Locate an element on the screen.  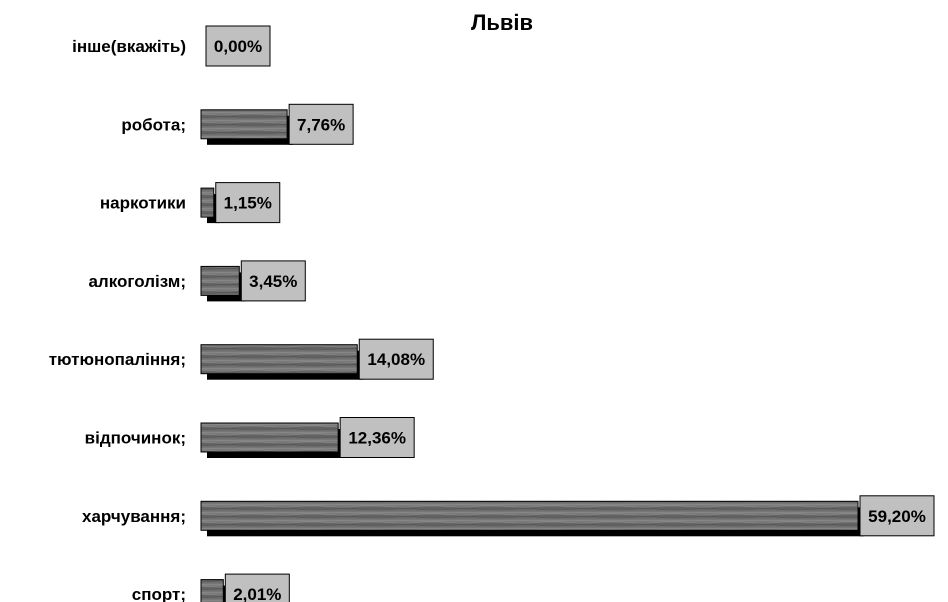
category-label: тютюнопаління; is located at coordinates (117, 359).